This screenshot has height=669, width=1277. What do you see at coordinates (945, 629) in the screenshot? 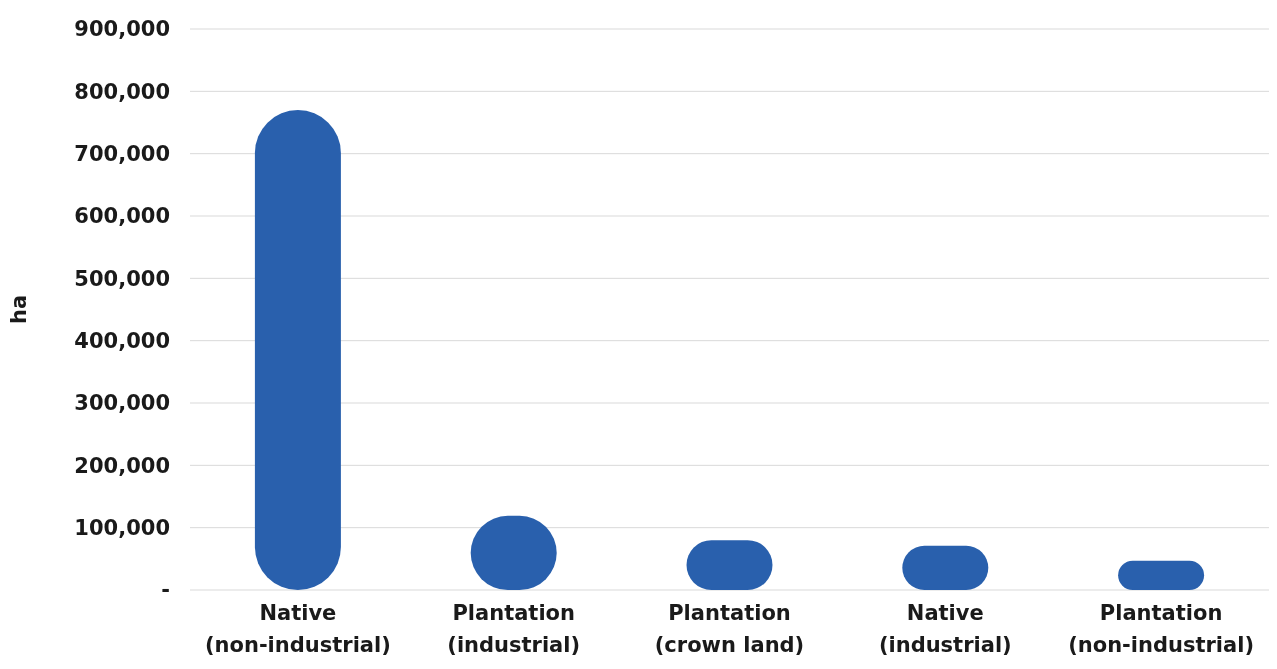
I see `x-tick-label: Native (industrial)` at bounding box center [945, 629].